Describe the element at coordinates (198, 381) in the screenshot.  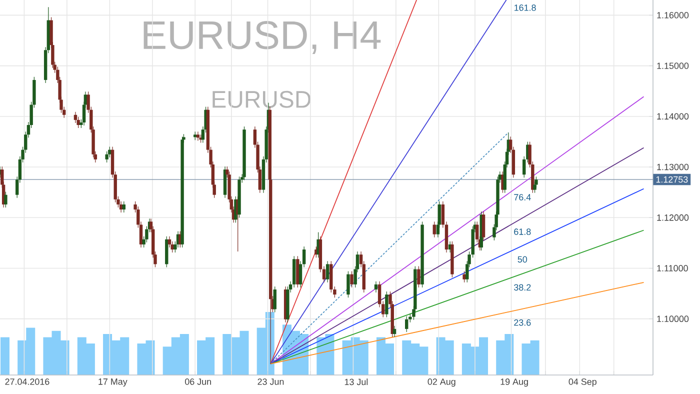
I see `x-tick-label: 06 Jun` at that location.